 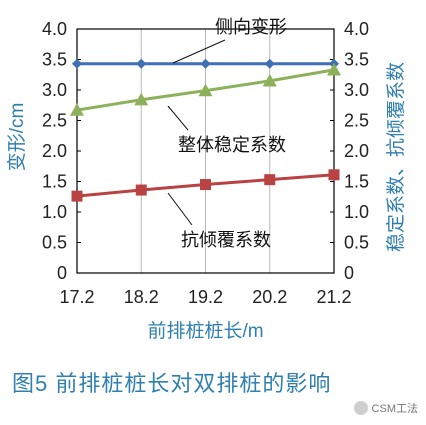 I want to click on y-tick-label-left: 4.0, so click(x=54, y=29).